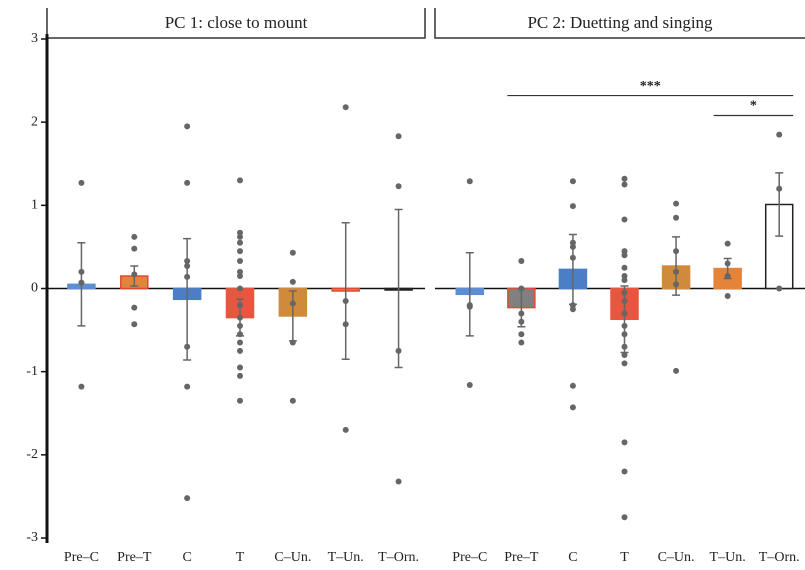  What do you see at coordinates (32, 537) in the screenshot?
I see `y-tick-label: -3` at bounding box center [32, 537].